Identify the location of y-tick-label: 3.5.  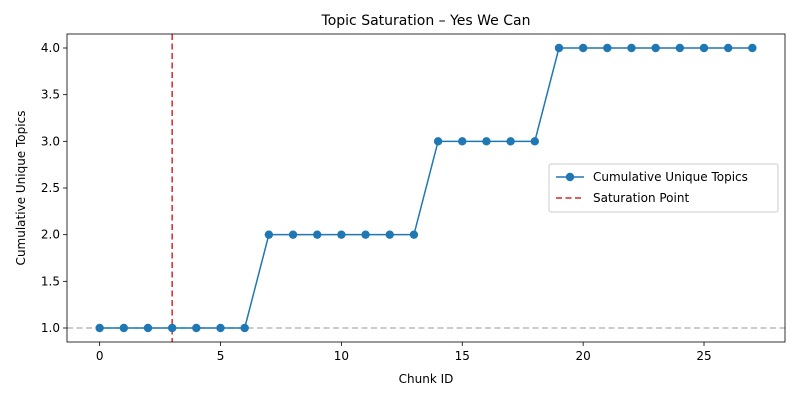
(50, 95).